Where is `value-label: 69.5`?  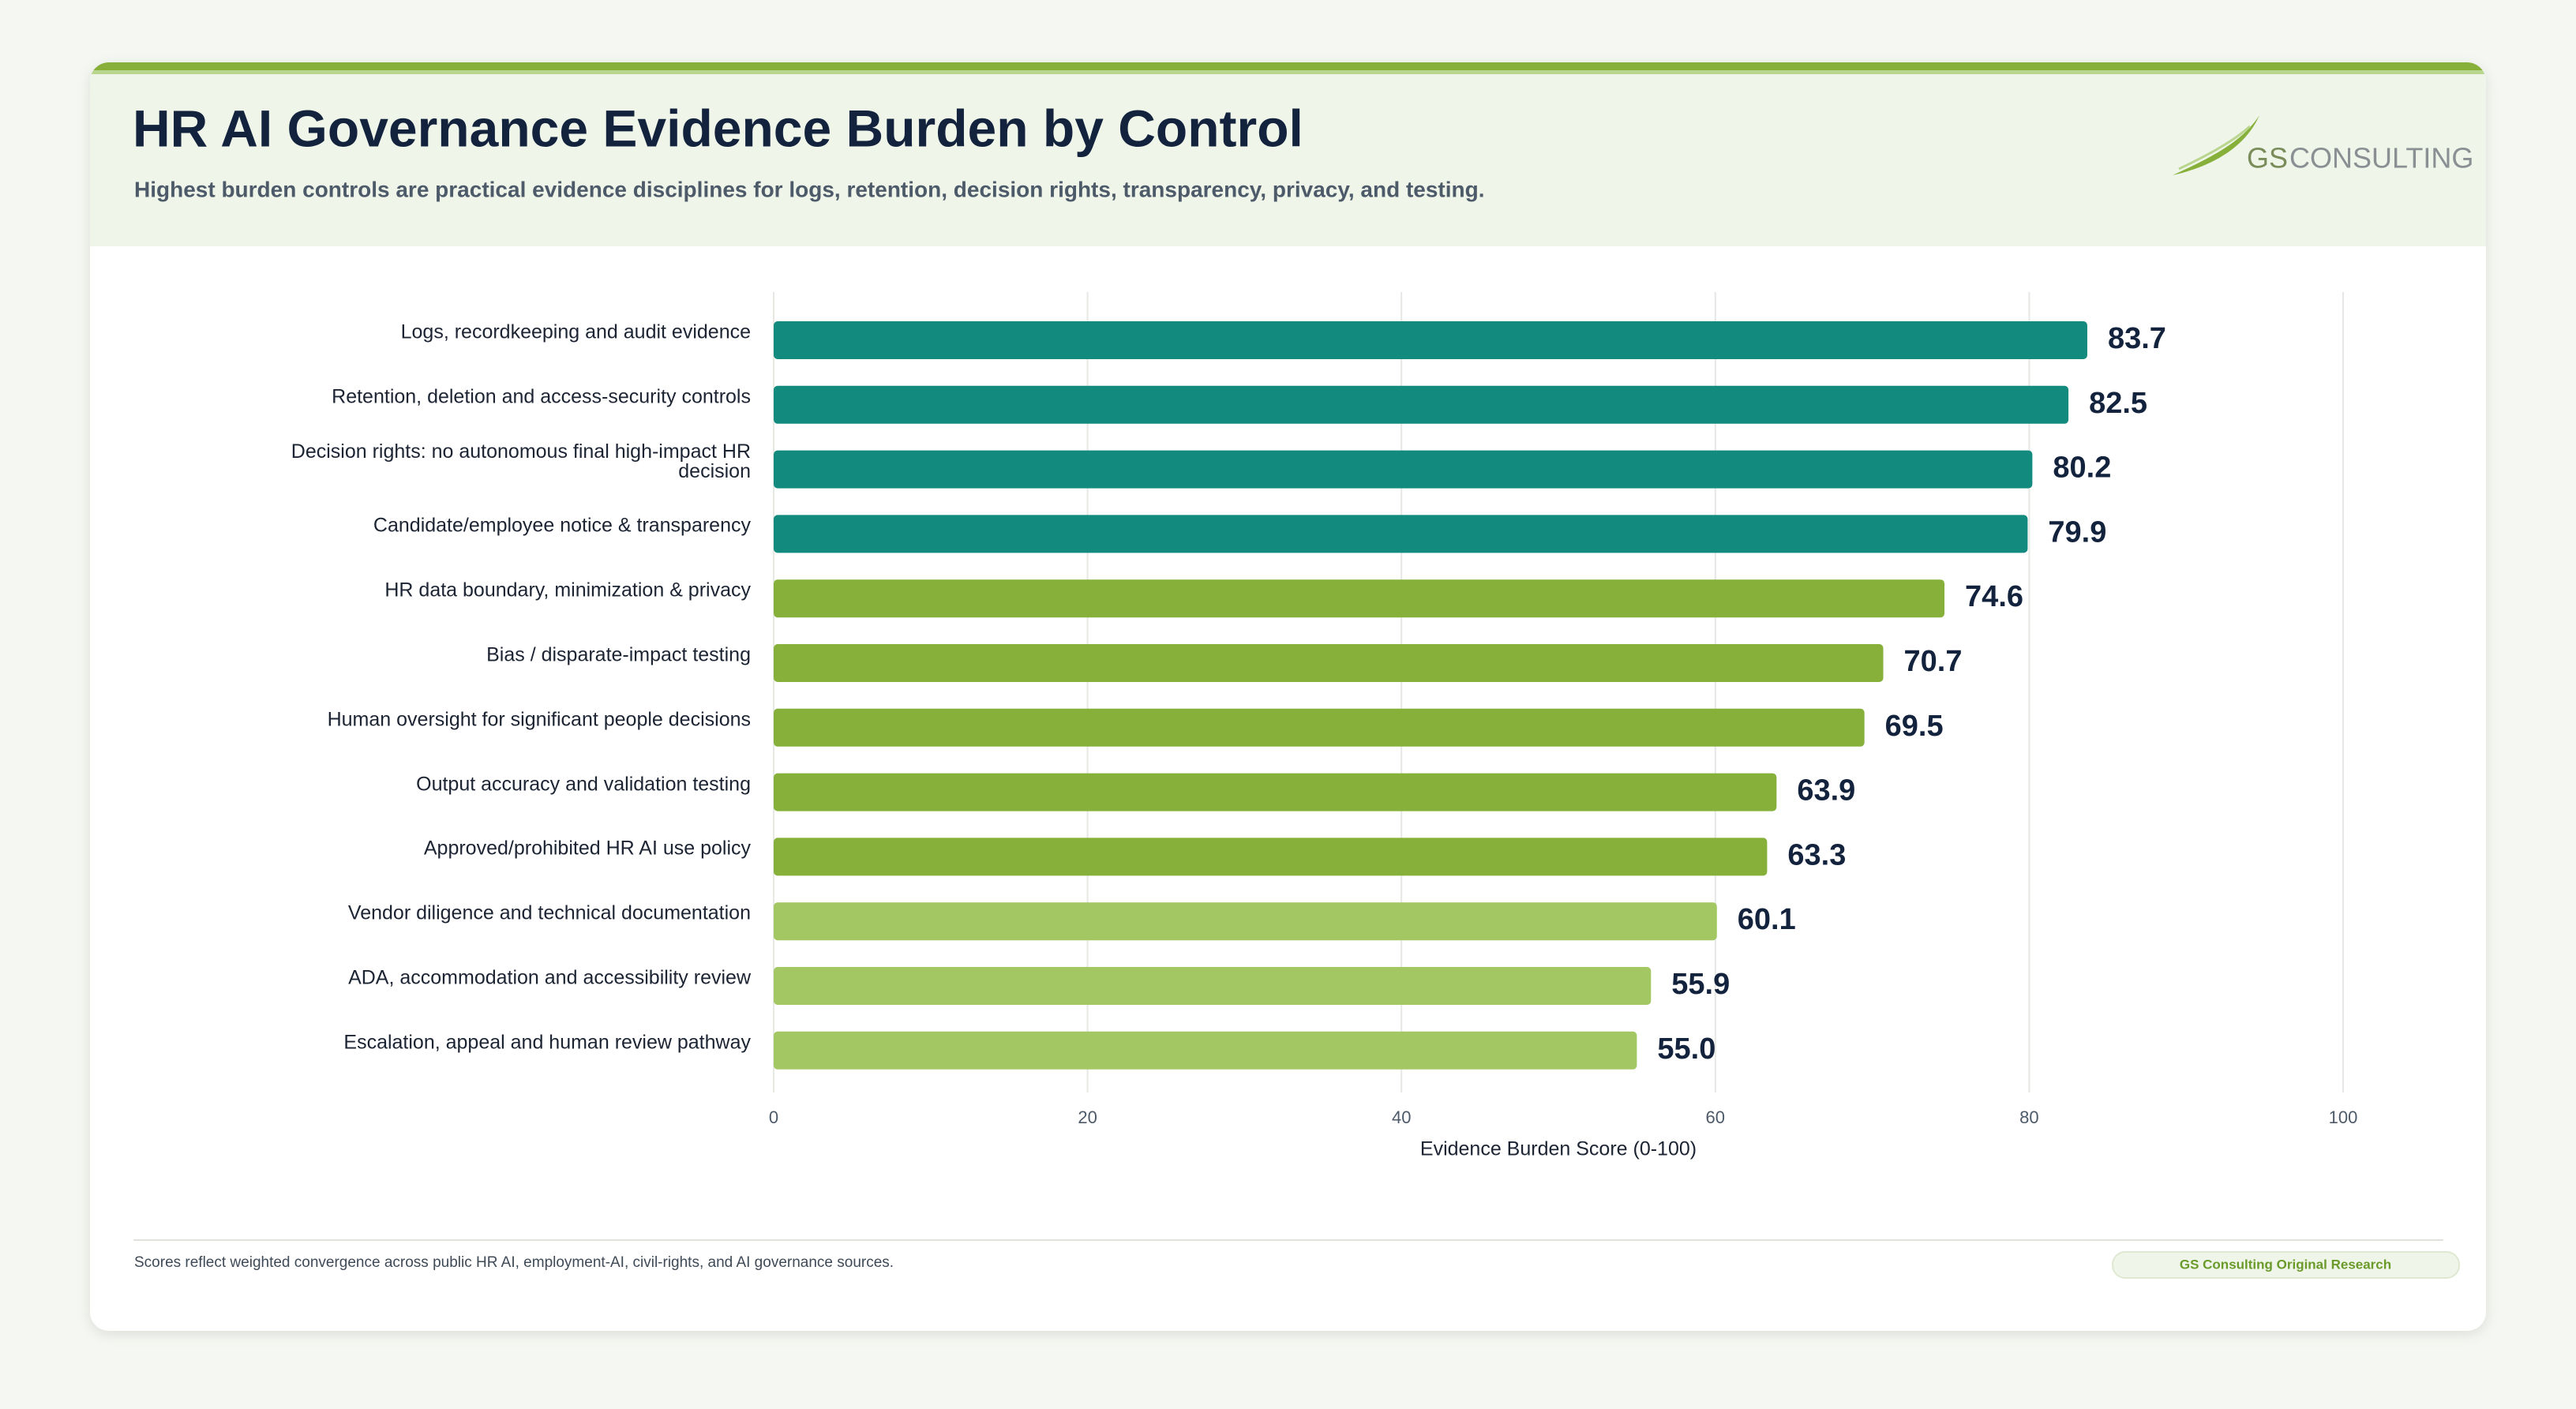
value-label: 69.5 is located at coordinates (1914, 726).